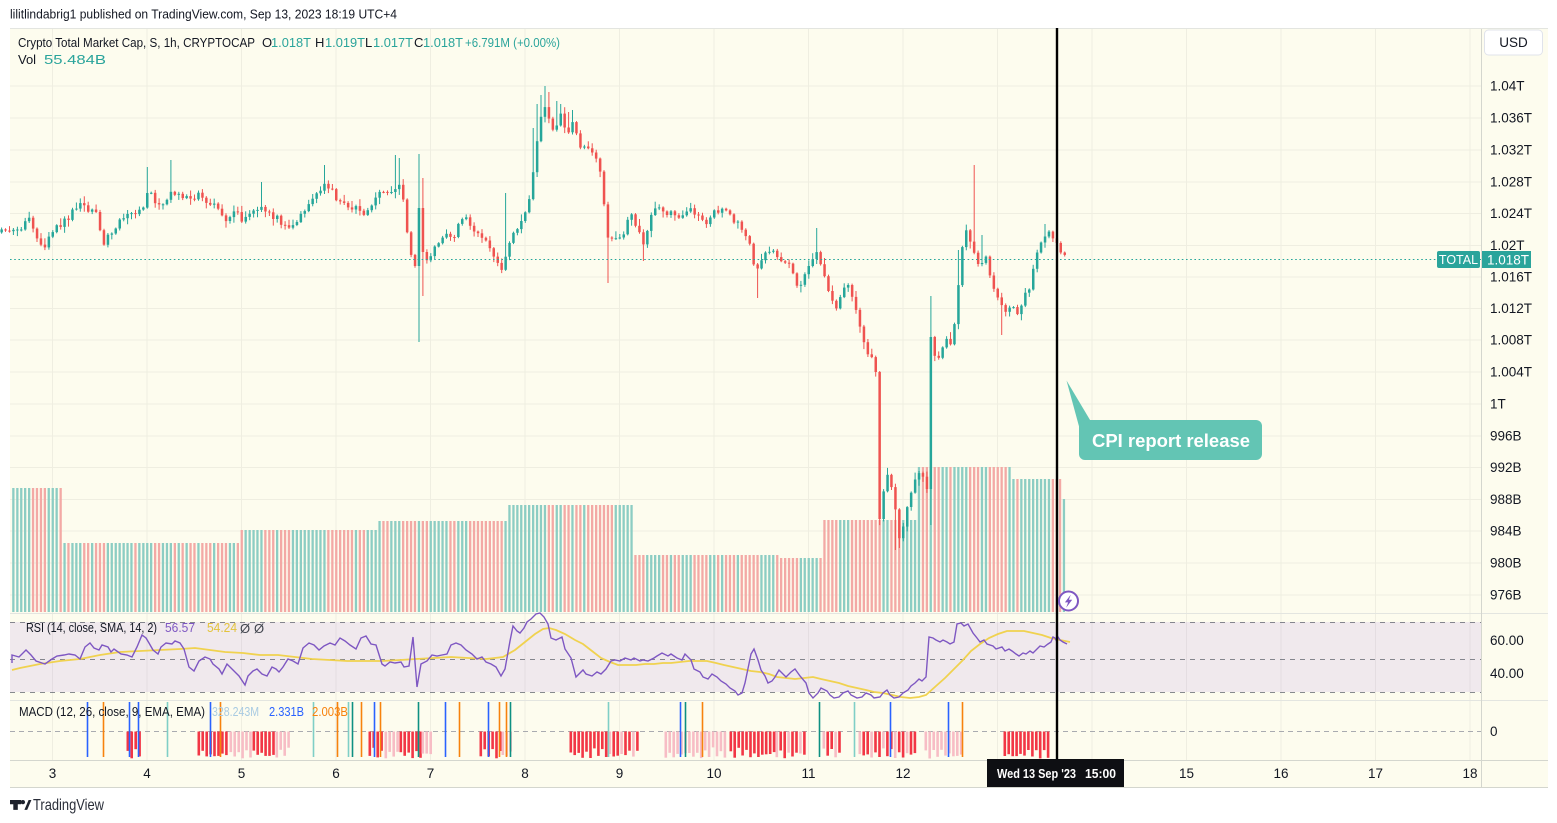 The width and height of the screenshot is (1557, 823). What do you see at coordinates (1506, 467) in the screenshot?
I see `svg-text: 992B` at bounding box center [1506, 467].